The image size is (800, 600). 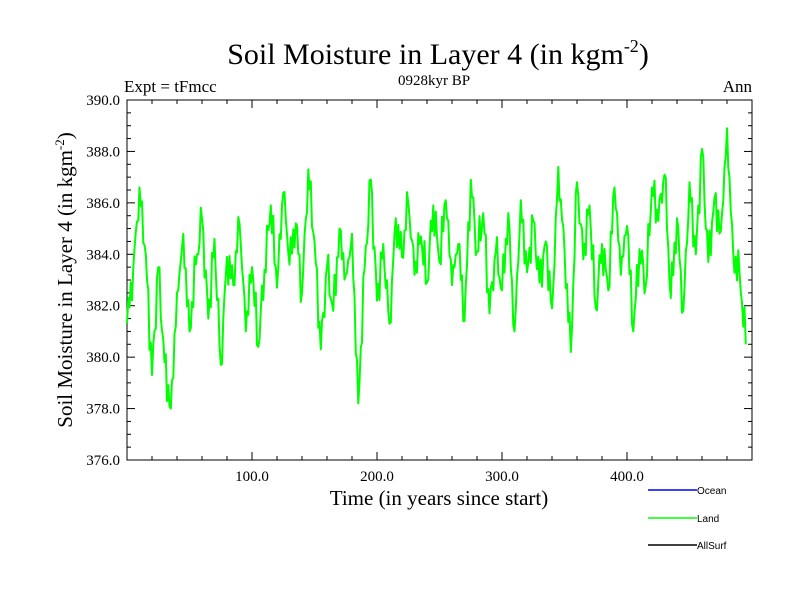 I want to click on y-tick-label: 384.0, so click(x=103, y=255).